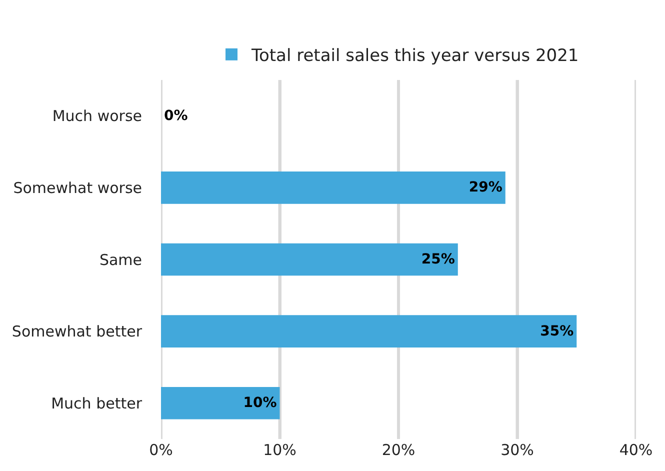 Image resolution: width=665 pixels, height=471 pixels. Describe the element at coordinates (77, 187) in the screenshot. I see `y-tick-label: Somewhat worse` at that location.